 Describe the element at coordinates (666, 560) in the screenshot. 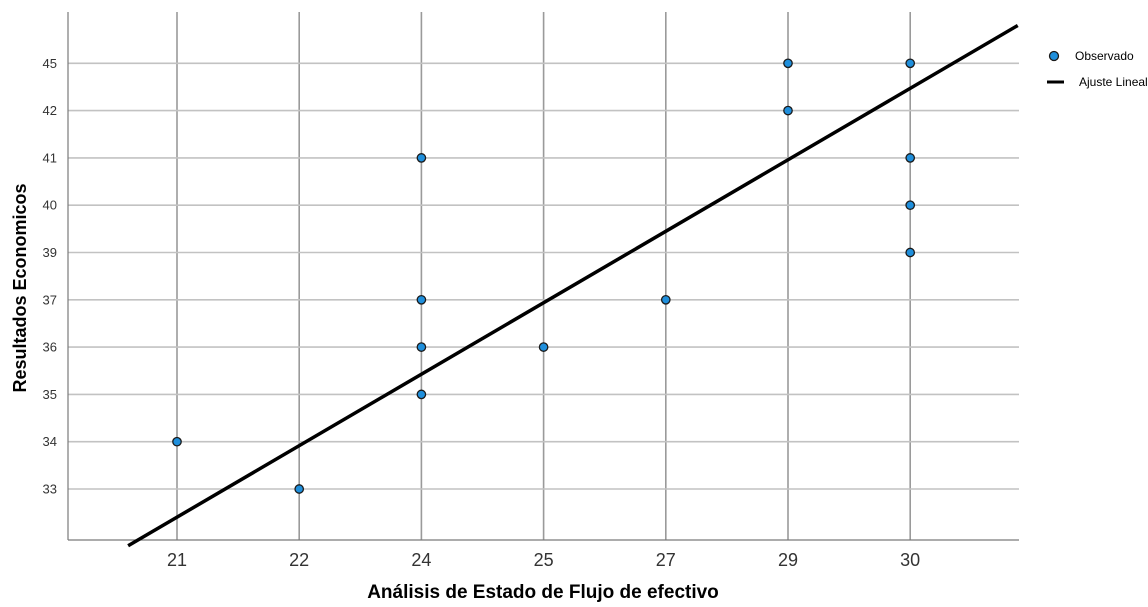

I see `x-tick-label-27: 27` at that location.